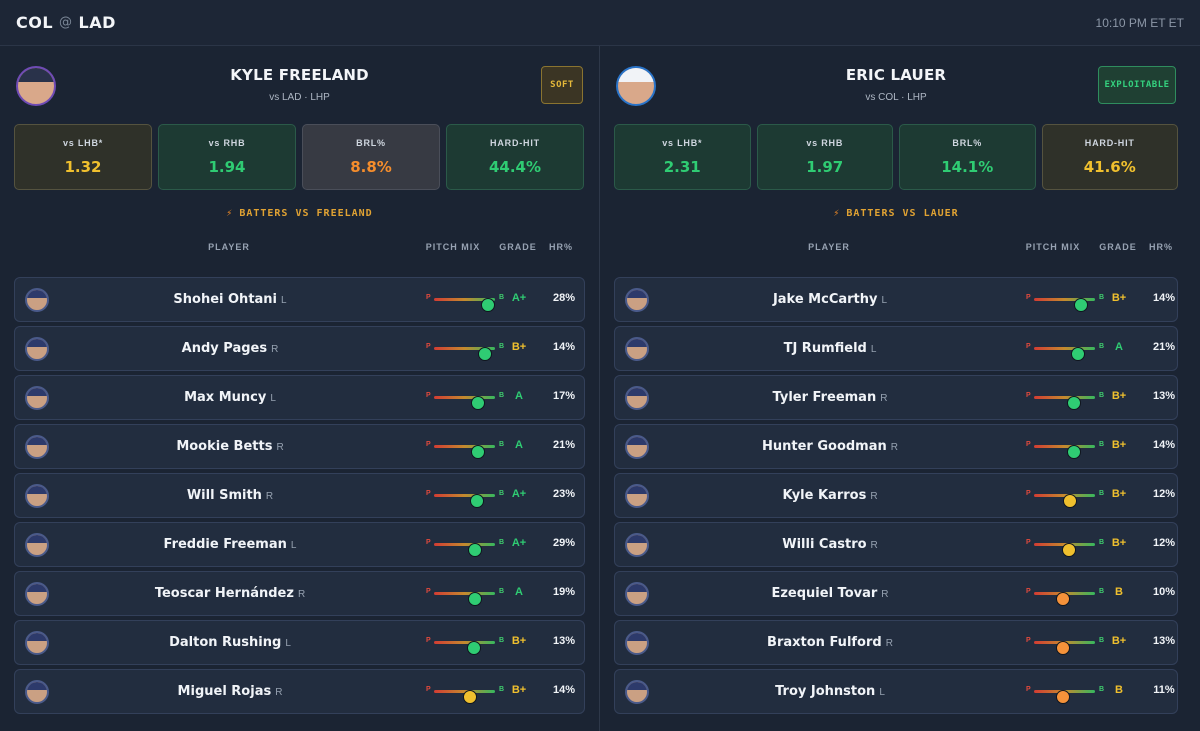  I want to click on batter-row: Hunter Goodman R P B B+ 14%, so click(896, 446).